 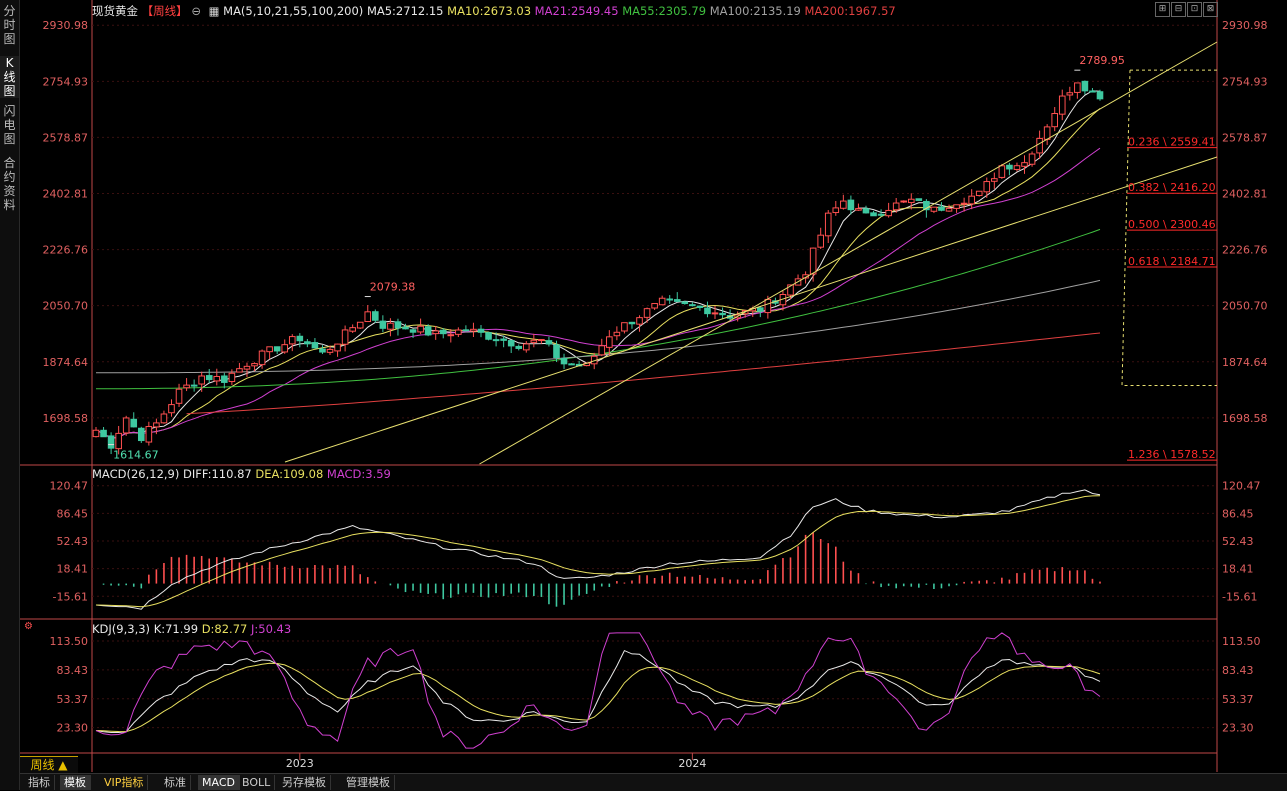 What do you see at coordinates (214, 11) in the screenshot?
I see `ma-toggle-icon: ▦` at bounding box center [214, 11].